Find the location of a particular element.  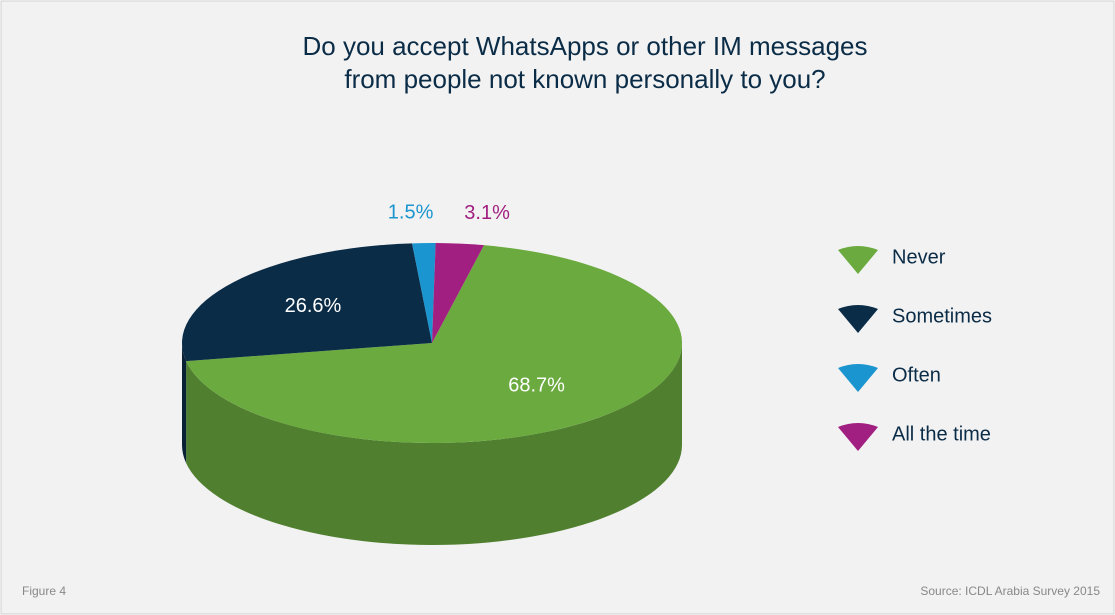

data-label: 26.6% is located at coordinates (313, 306).